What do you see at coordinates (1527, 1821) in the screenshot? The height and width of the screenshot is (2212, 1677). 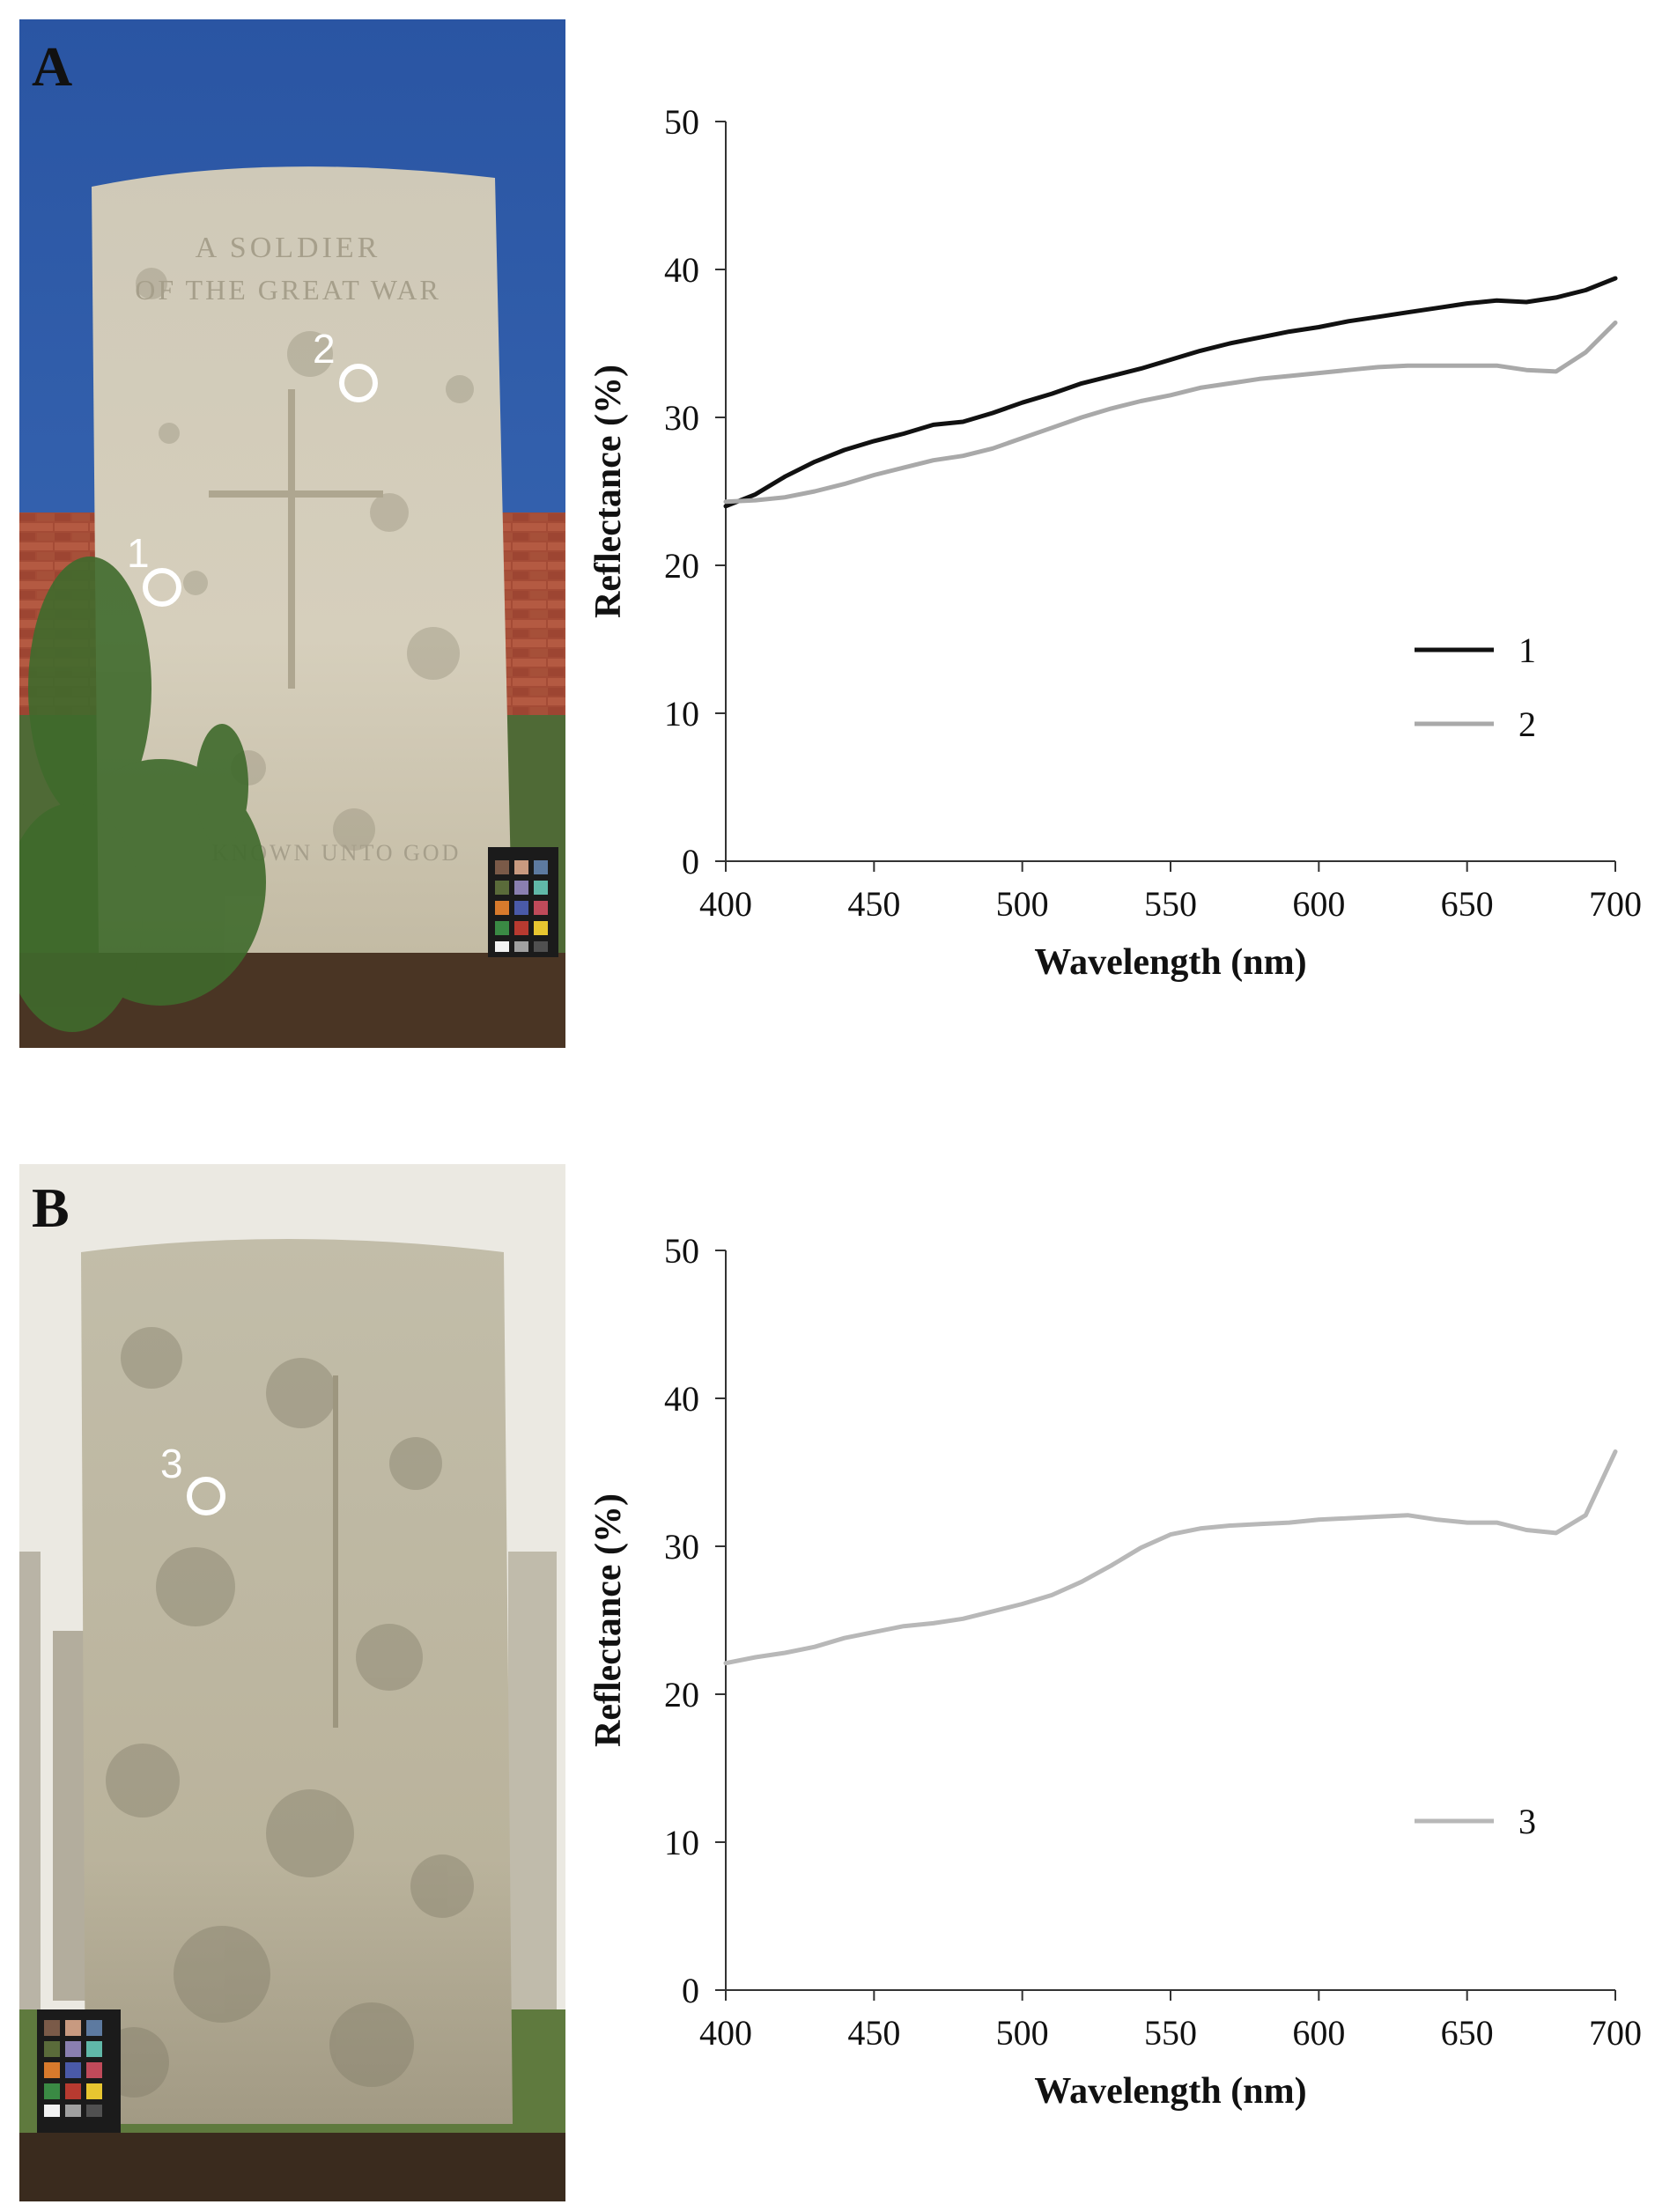 I see `legend-label-3: 3` at bounding box center [1527, 1821].